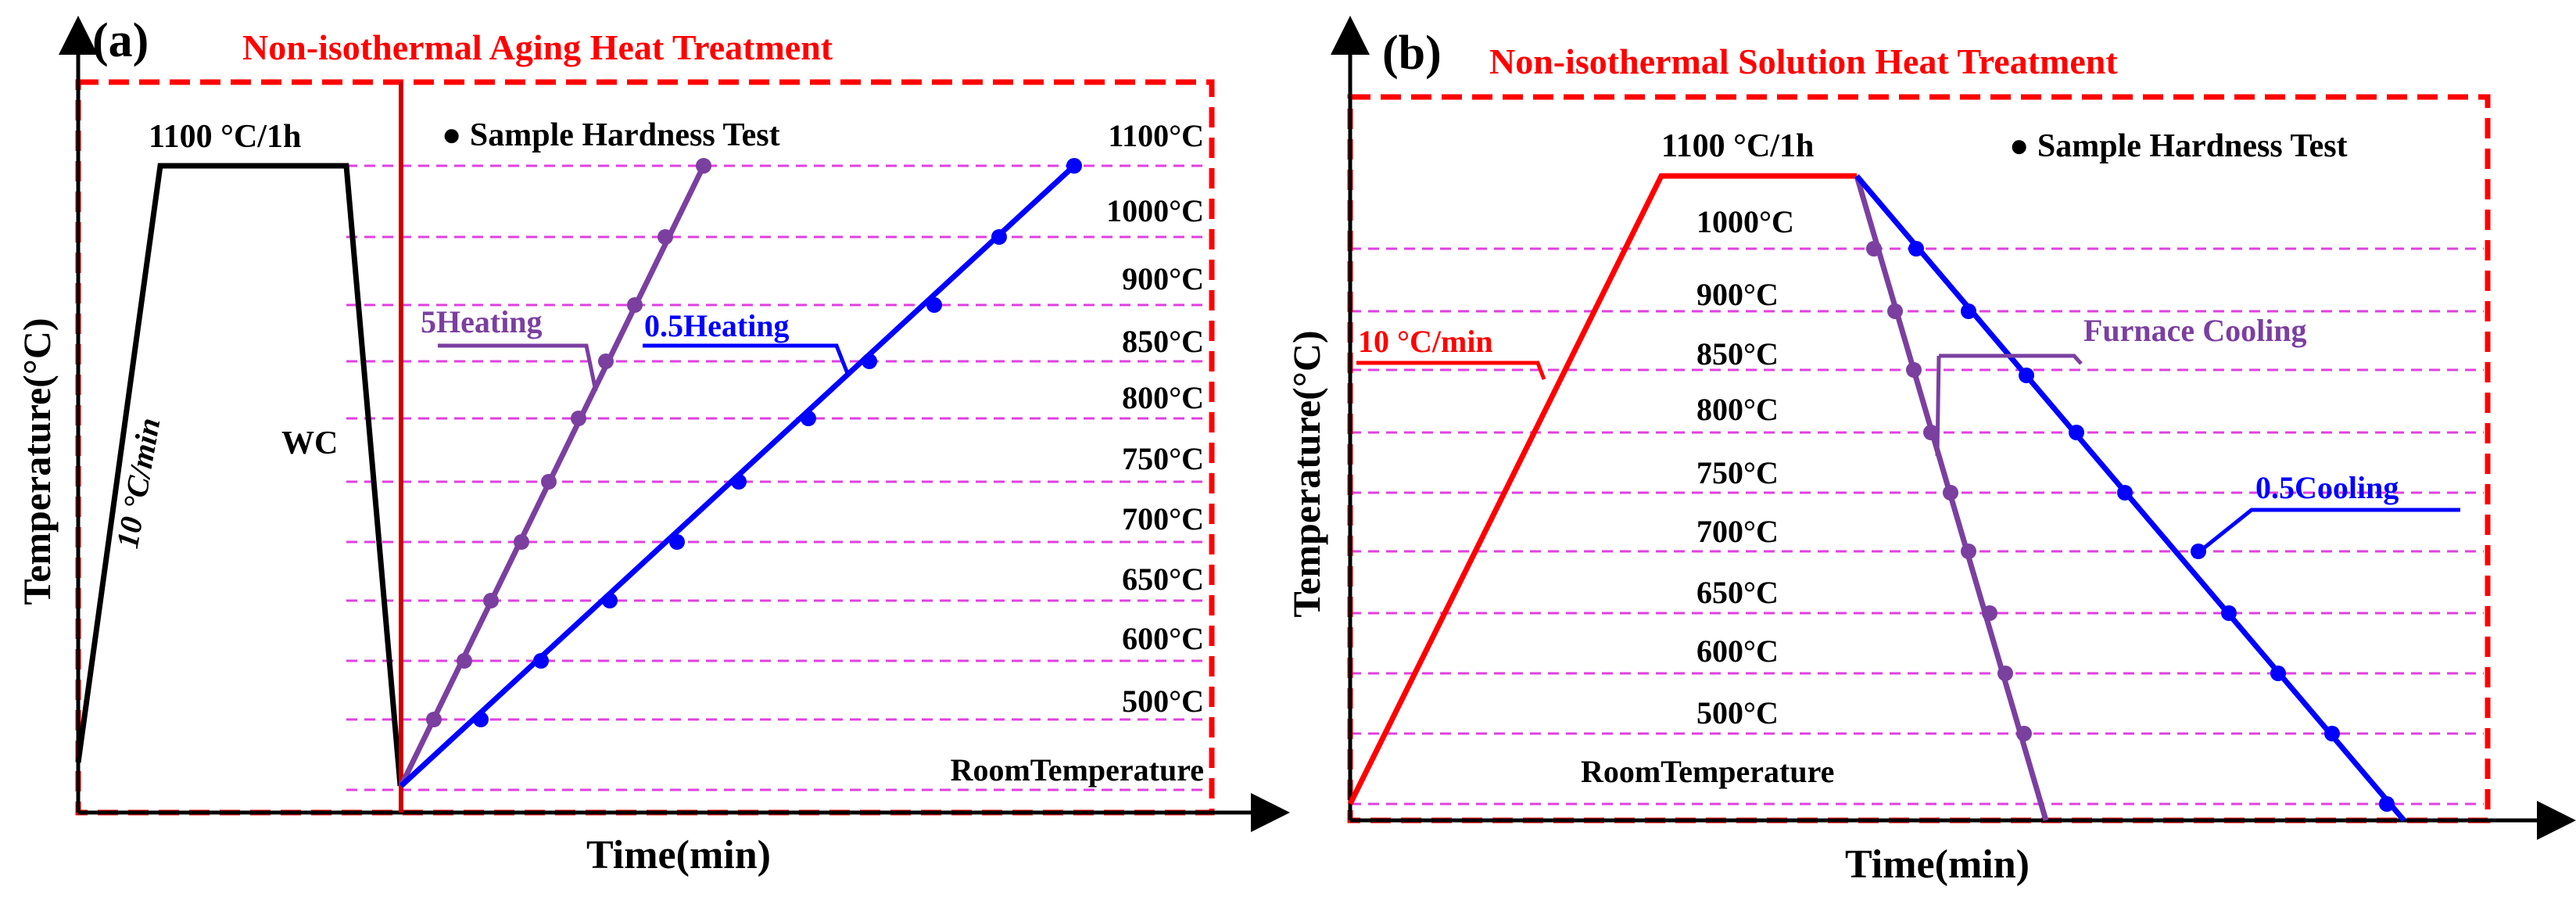 This screenshot has width=2576, height=915. Describe the element at coordinates (717, 326) in the screenshot. I see `panel-a-0.5heating-label: 0.5Heating` at that location.